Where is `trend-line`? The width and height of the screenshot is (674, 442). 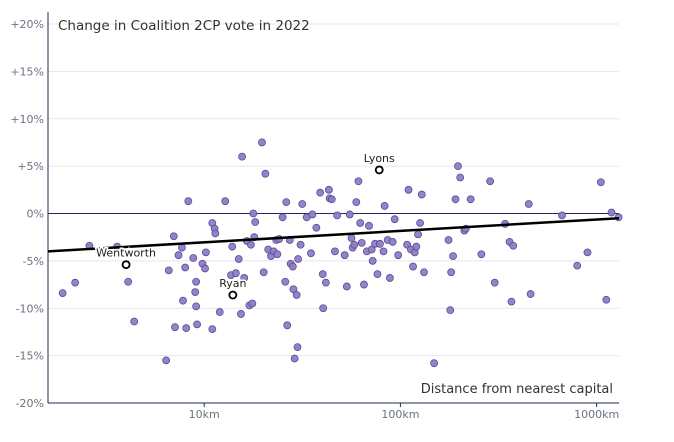
trend-line is located at coordinates (333, 234).